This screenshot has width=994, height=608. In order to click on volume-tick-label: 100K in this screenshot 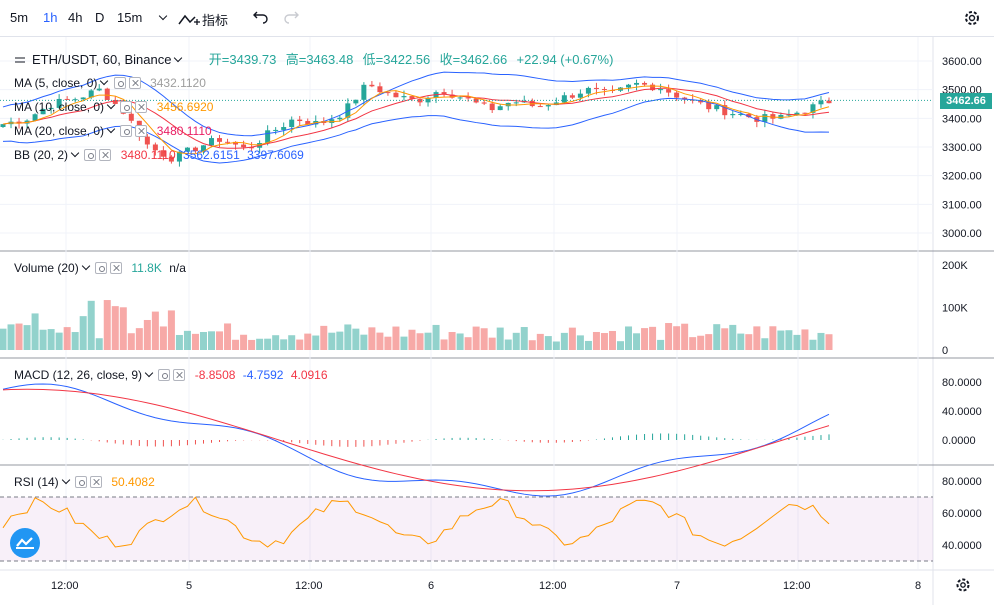, I will do `click(955, 309)`.